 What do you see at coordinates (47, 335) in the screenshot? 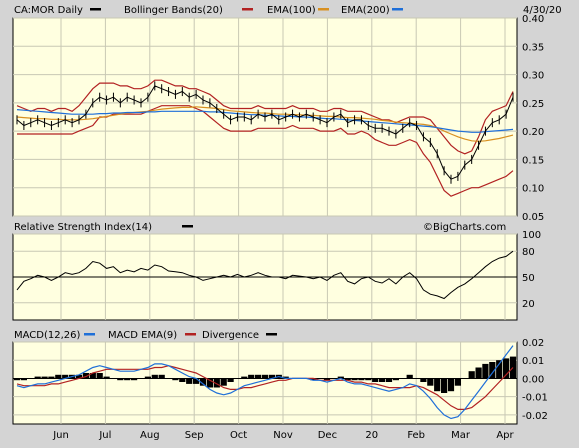
I see `macd-label: MACD(12,26)` at bounding box center [47, 335].